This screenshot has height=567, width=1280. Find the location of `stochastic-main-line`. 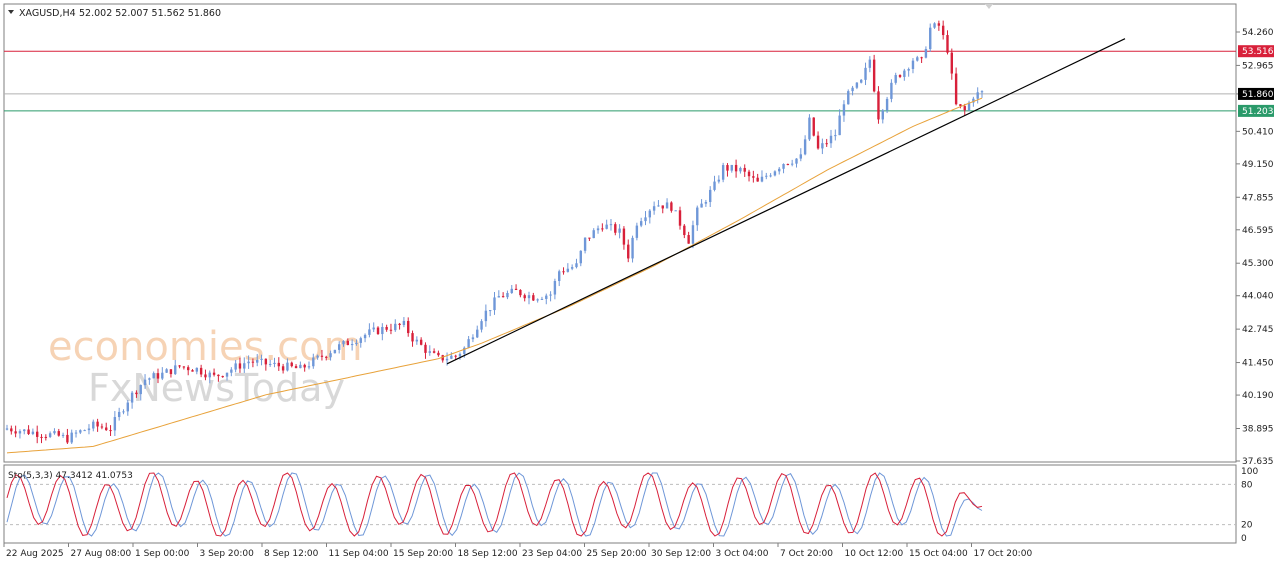

stochastic-main-line is located at coordinates (494, 504).